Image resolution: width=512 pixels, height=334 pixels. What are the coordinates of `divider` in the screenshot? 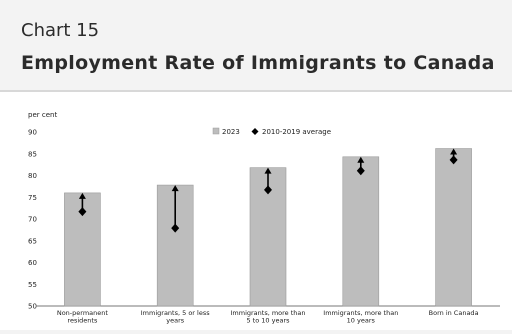 It's located at (256, 91).